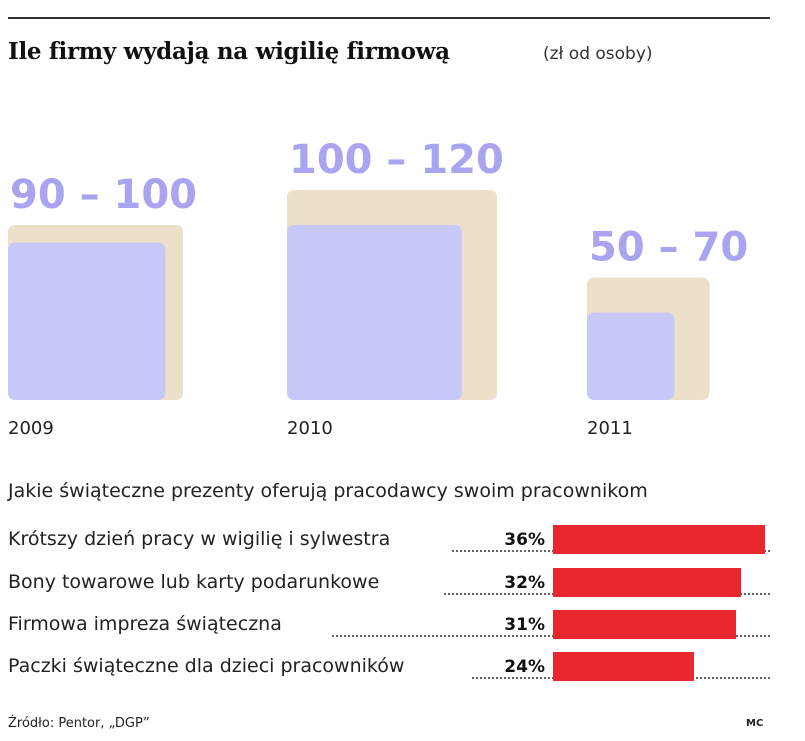  What do you see at coordinates (196, 582) in the screenshot?
I see `bar-category-label: Bony towarowe lub karty podarunkowe` at bounding box center [196, 582].